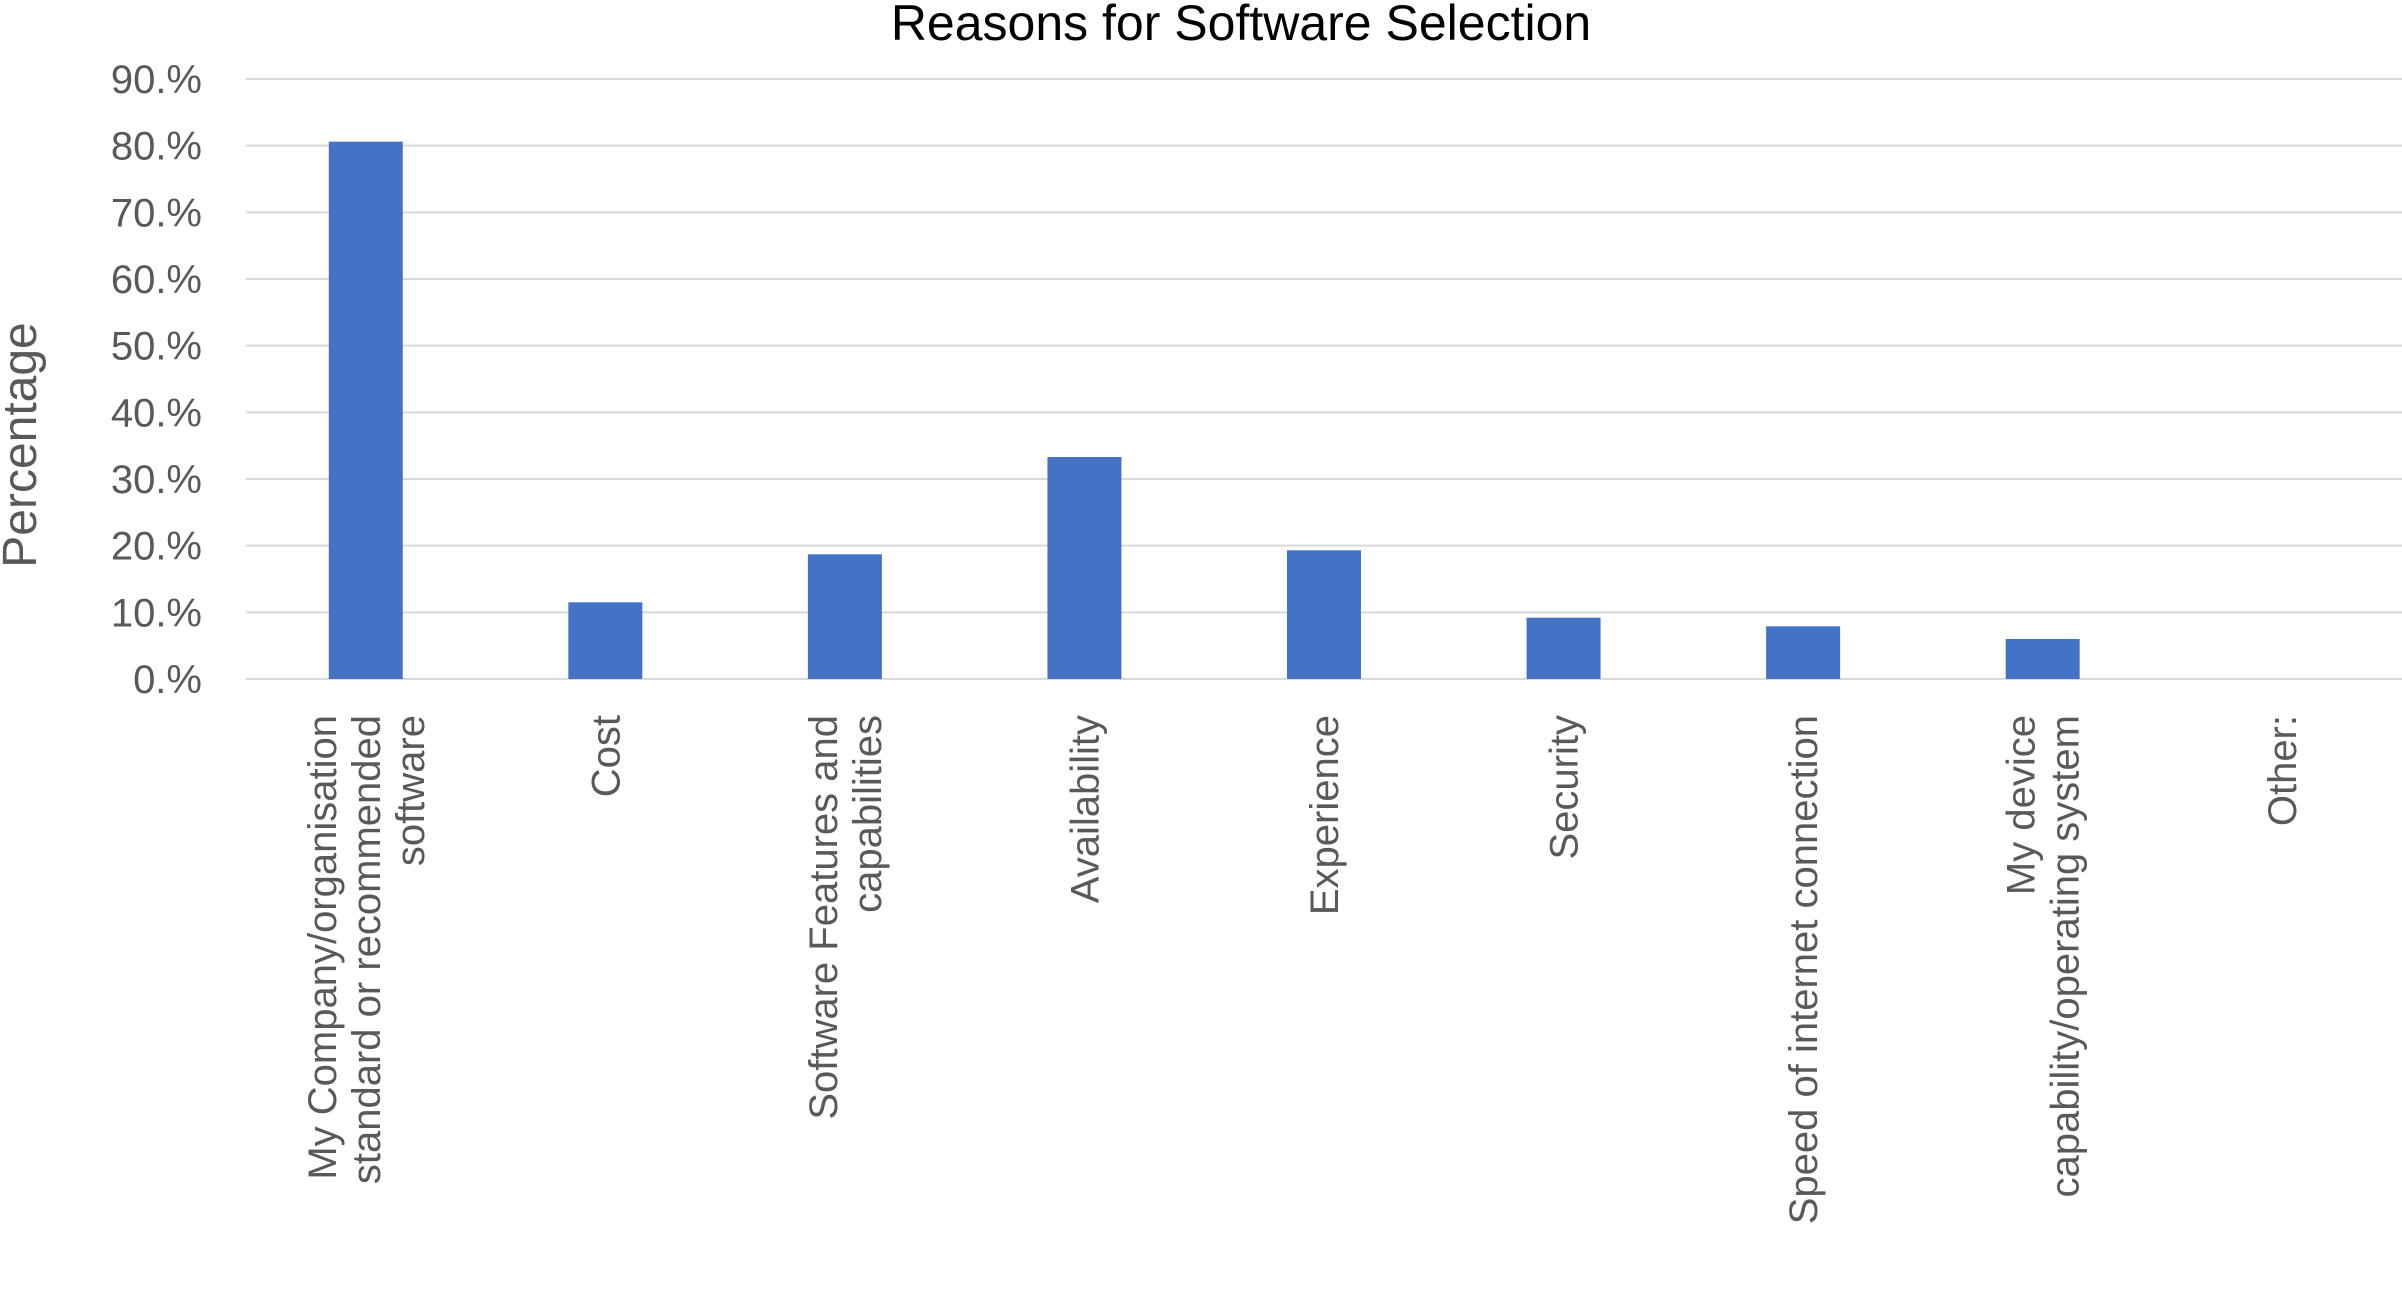  I want to click on x-category-label-line: capability/operating system, so click(2066, 956).